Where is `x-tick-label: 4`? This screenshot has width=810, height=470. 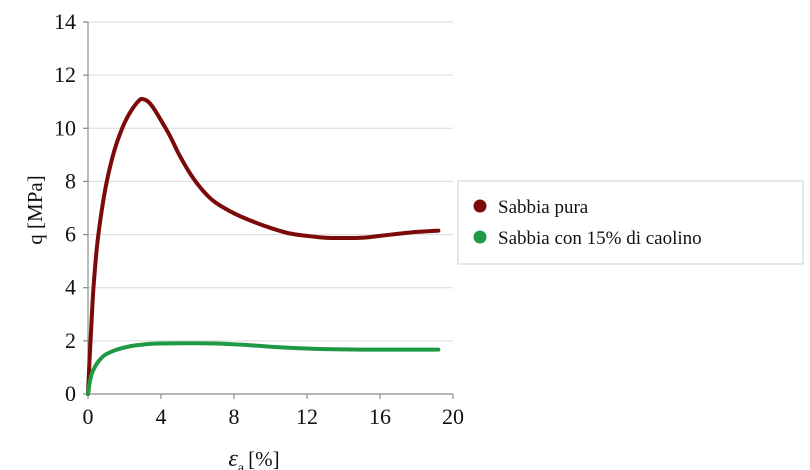 x-tick-label: 4 is located at coordinates (161, 416).